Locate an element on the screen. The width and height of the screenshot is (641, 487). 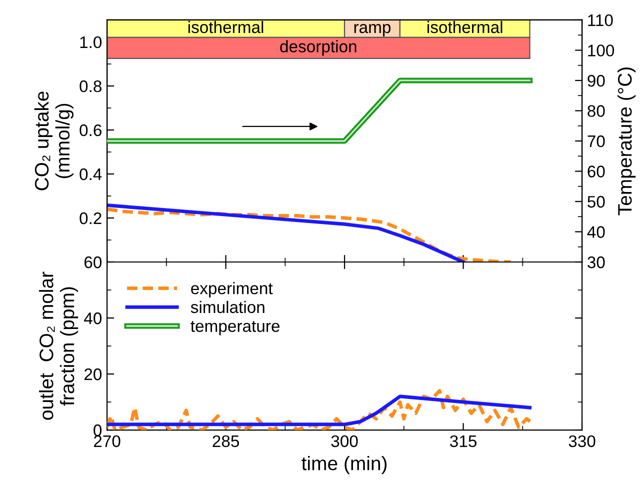
band-label: ramp is located at coordinates (372, 30).